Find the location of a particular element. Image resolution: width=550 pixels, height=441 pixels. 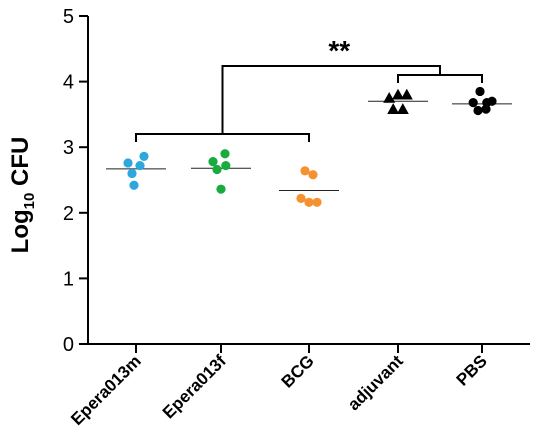

y-tick-label: 1 is located at coordinates (68, 279).